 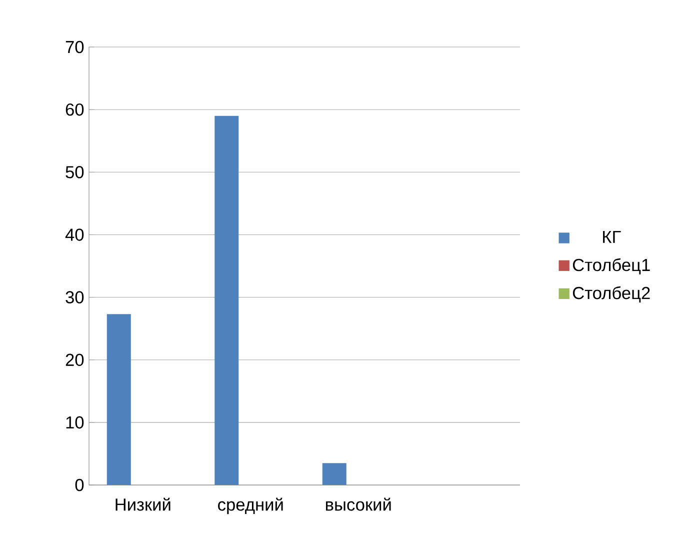 What do you see at coordinates (250, 506) in the screenshot?
I see `x-tick-label: средний` at bounding box center [250, 506].